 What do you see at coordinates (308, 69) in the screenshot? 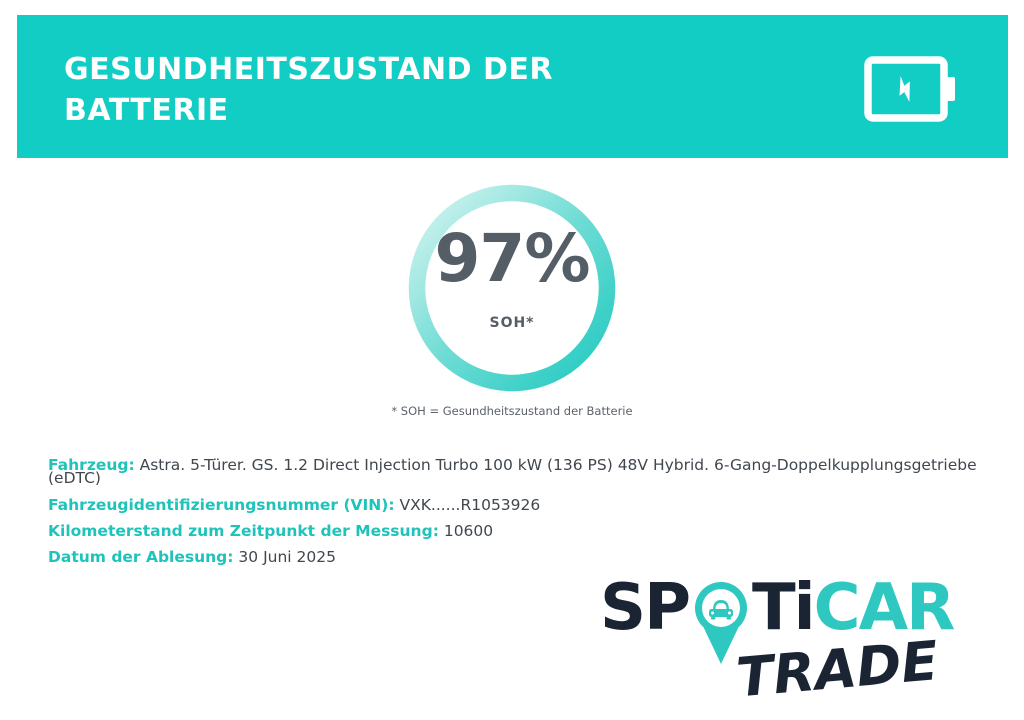
I see `page-title-line1: GESUNDHEITSZUSTAND DER` at bounding box center [308, 69].